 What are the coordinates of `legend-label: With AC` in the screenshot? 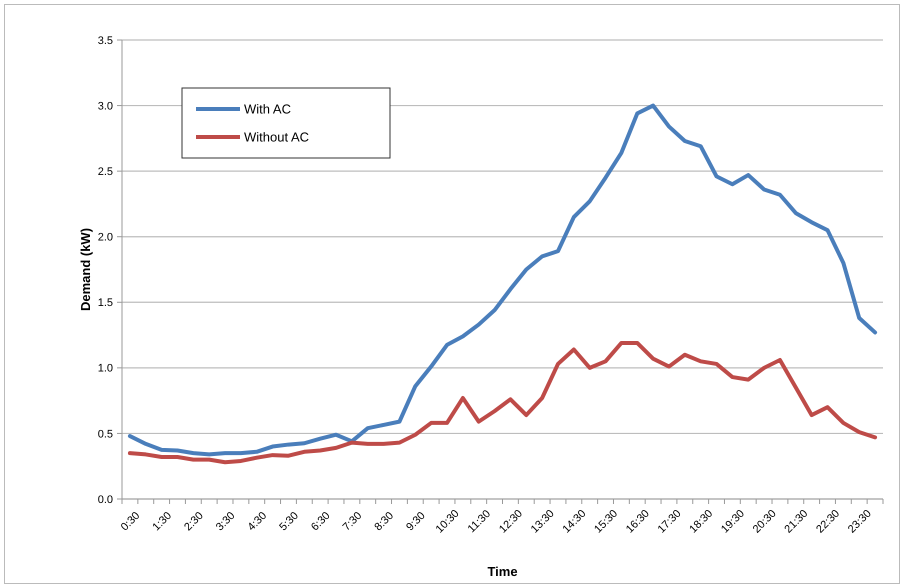 It's located at (267, 109).